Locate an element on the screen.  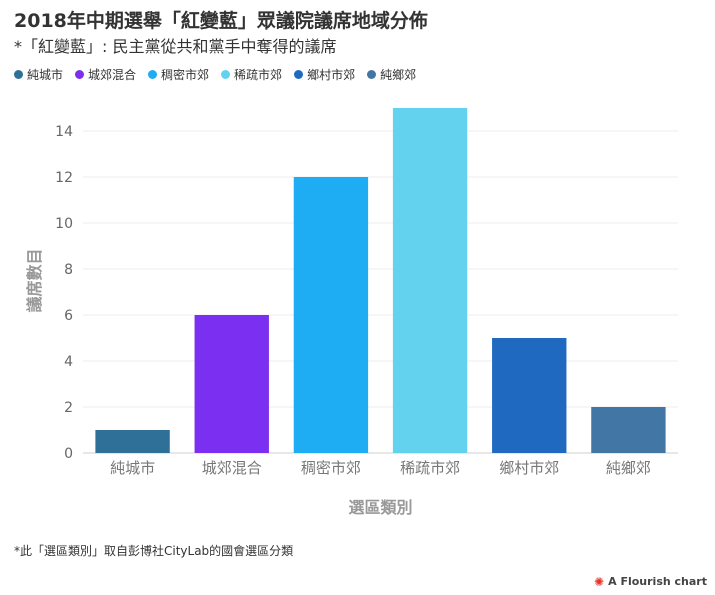
legend-item: 純城市 is located at coordinates (38, 74).